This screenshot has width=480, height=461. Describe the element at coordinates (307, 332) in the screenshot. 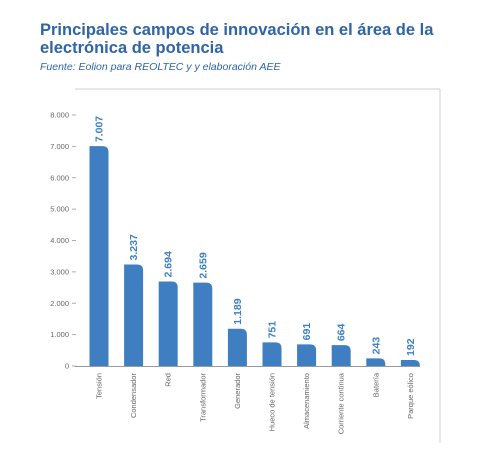

I see `data-label: 691` at that location.